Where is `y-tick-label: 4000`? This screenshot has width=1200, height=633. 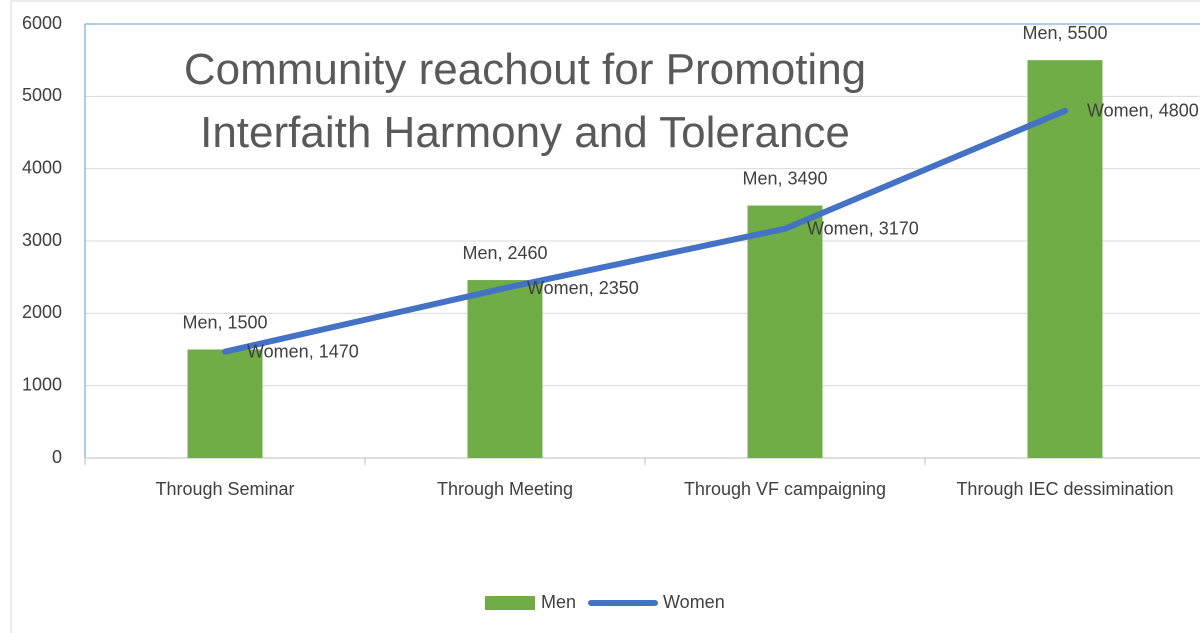
y-tick-label: 4000 is located at coordinates (42, 167).